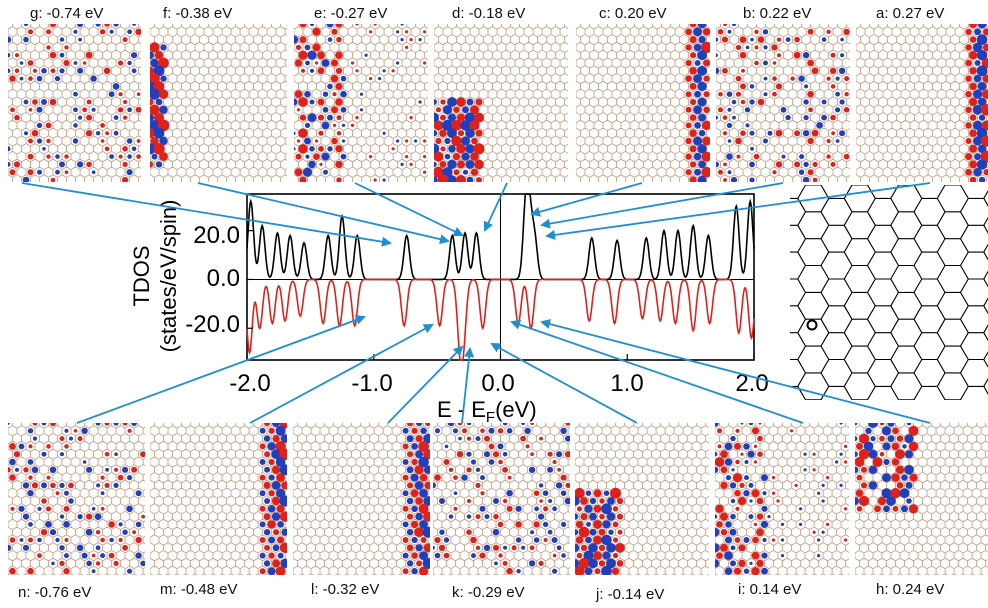  I want to click on orbital-plot-g, so click(74, 103).